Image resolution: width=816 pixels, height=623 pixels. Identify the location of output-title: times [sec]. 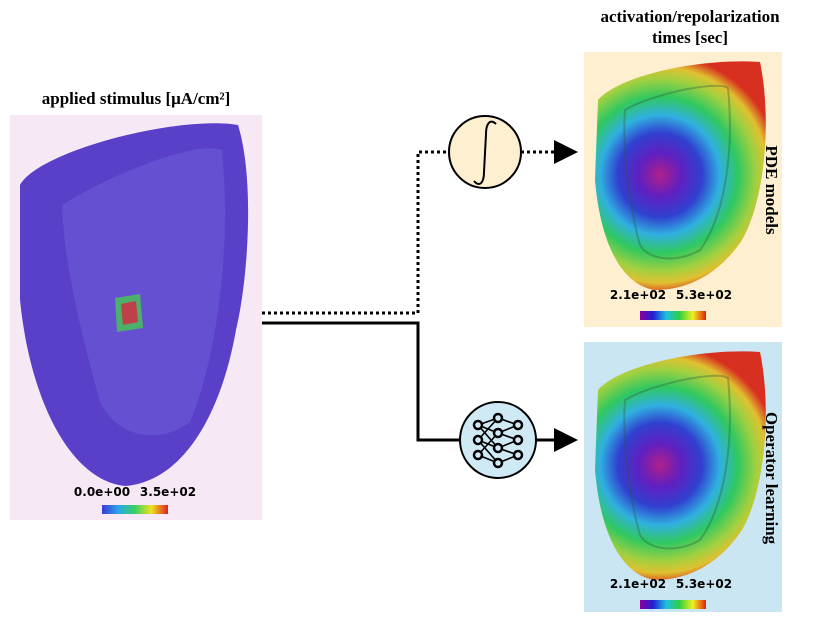
(690, 37).